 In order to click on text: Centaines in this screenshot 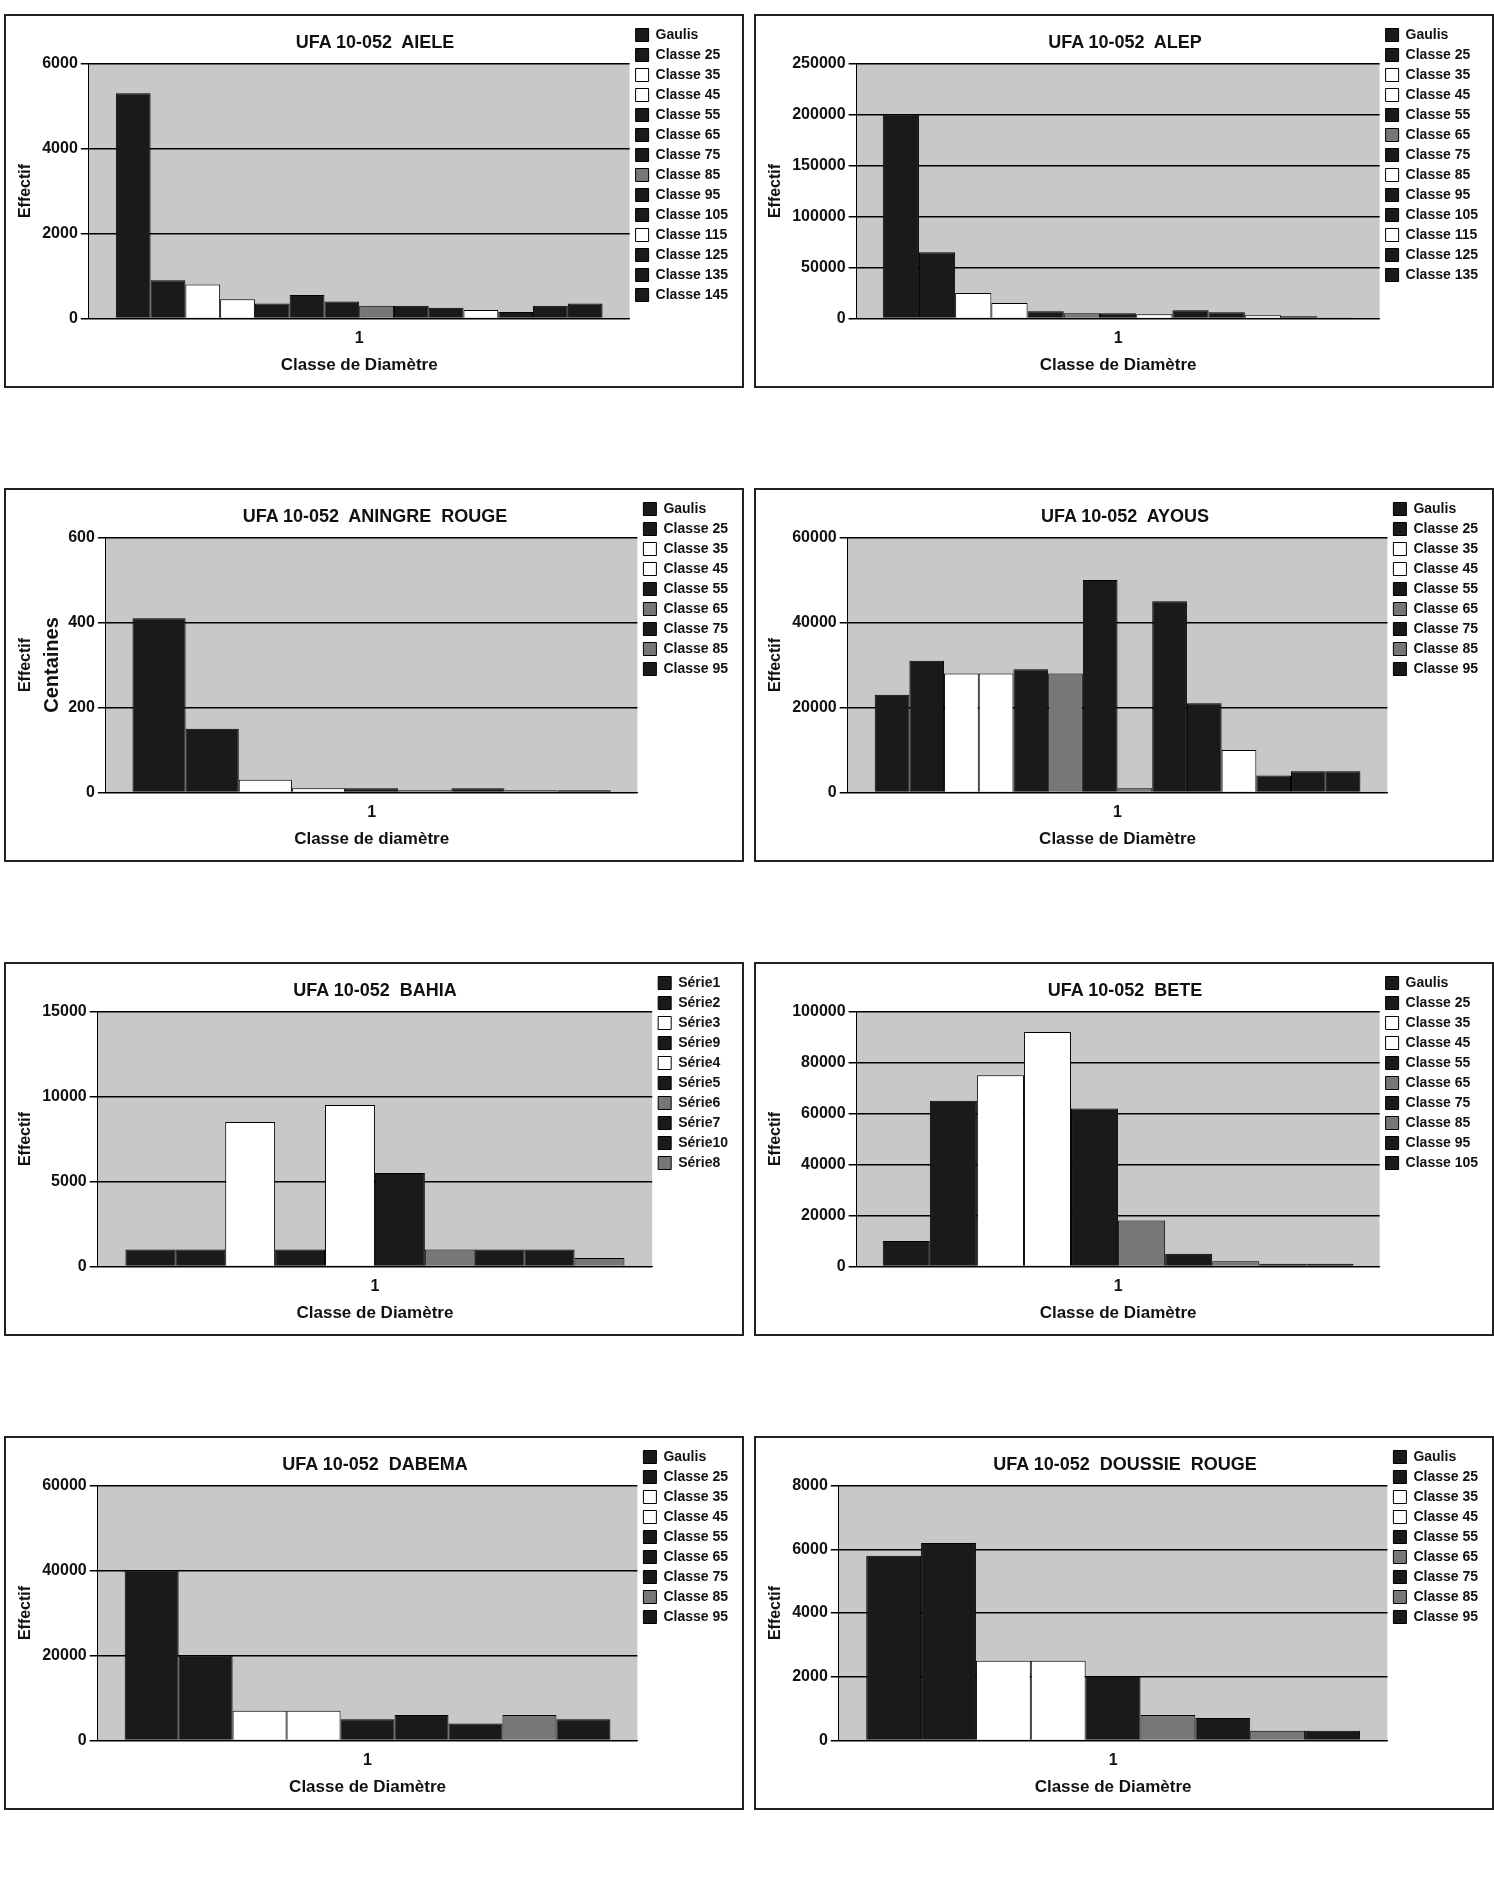, I will do `click(50, 665)`.